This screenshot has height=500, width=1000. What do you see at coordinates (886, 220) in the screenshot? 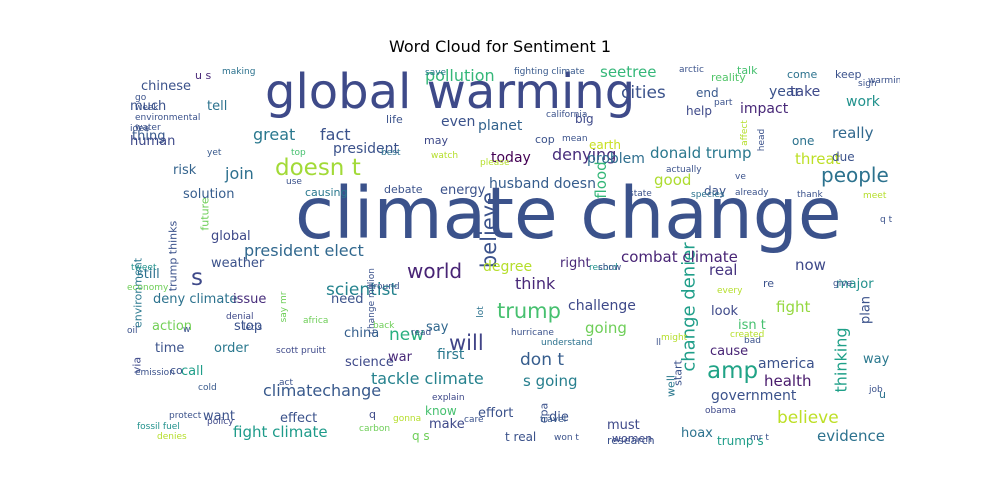
I see `word-q-t: q t` at bounding box center [886, 220].